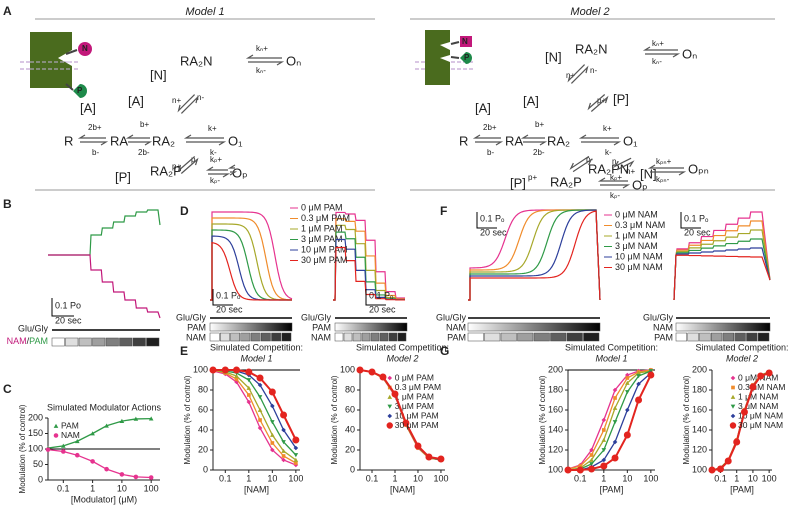 The width and height of the screenshot is (791, 506). Describe the element at coordinates (7, 11) in the screenshot. I see `panel-letter: A` at that location.